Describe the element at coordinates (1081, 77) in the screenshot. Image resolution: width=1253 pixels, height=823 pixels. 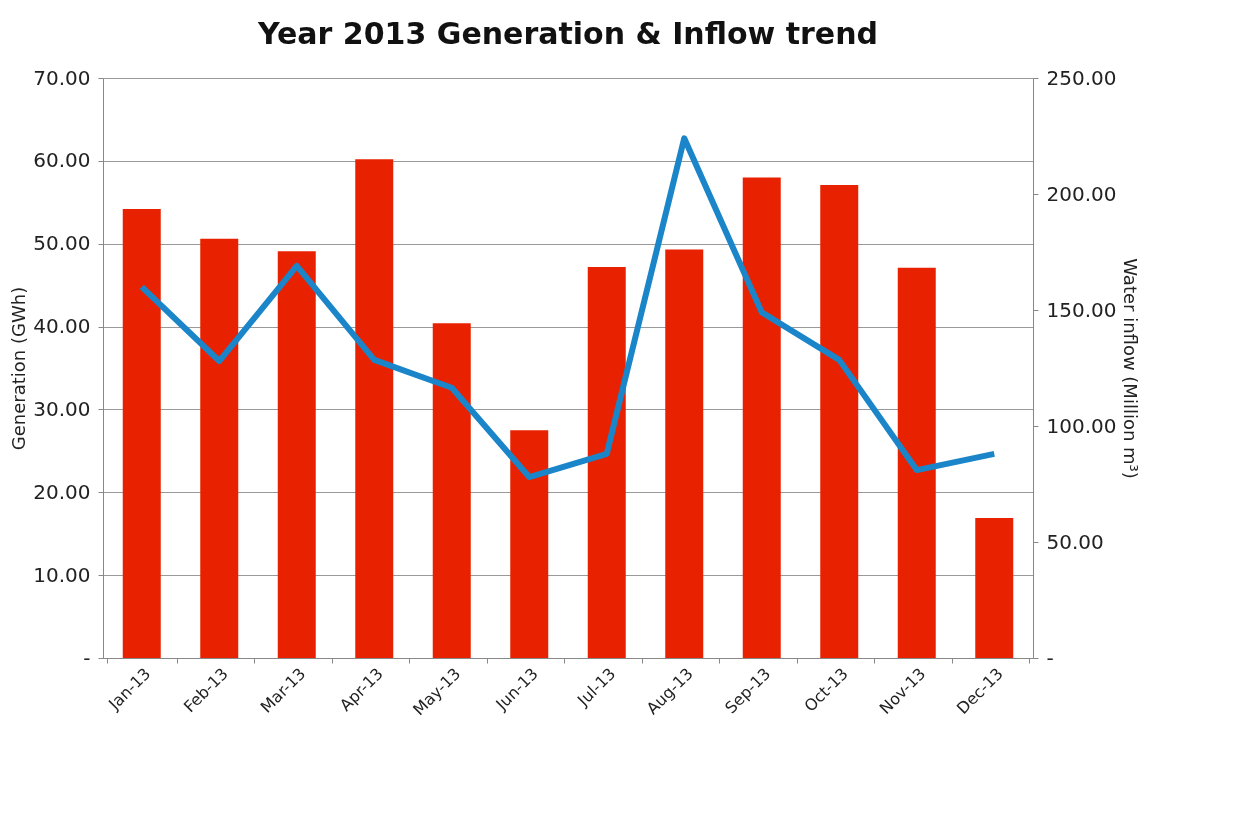
I see `y2-tick-label: 250.00` at that location.